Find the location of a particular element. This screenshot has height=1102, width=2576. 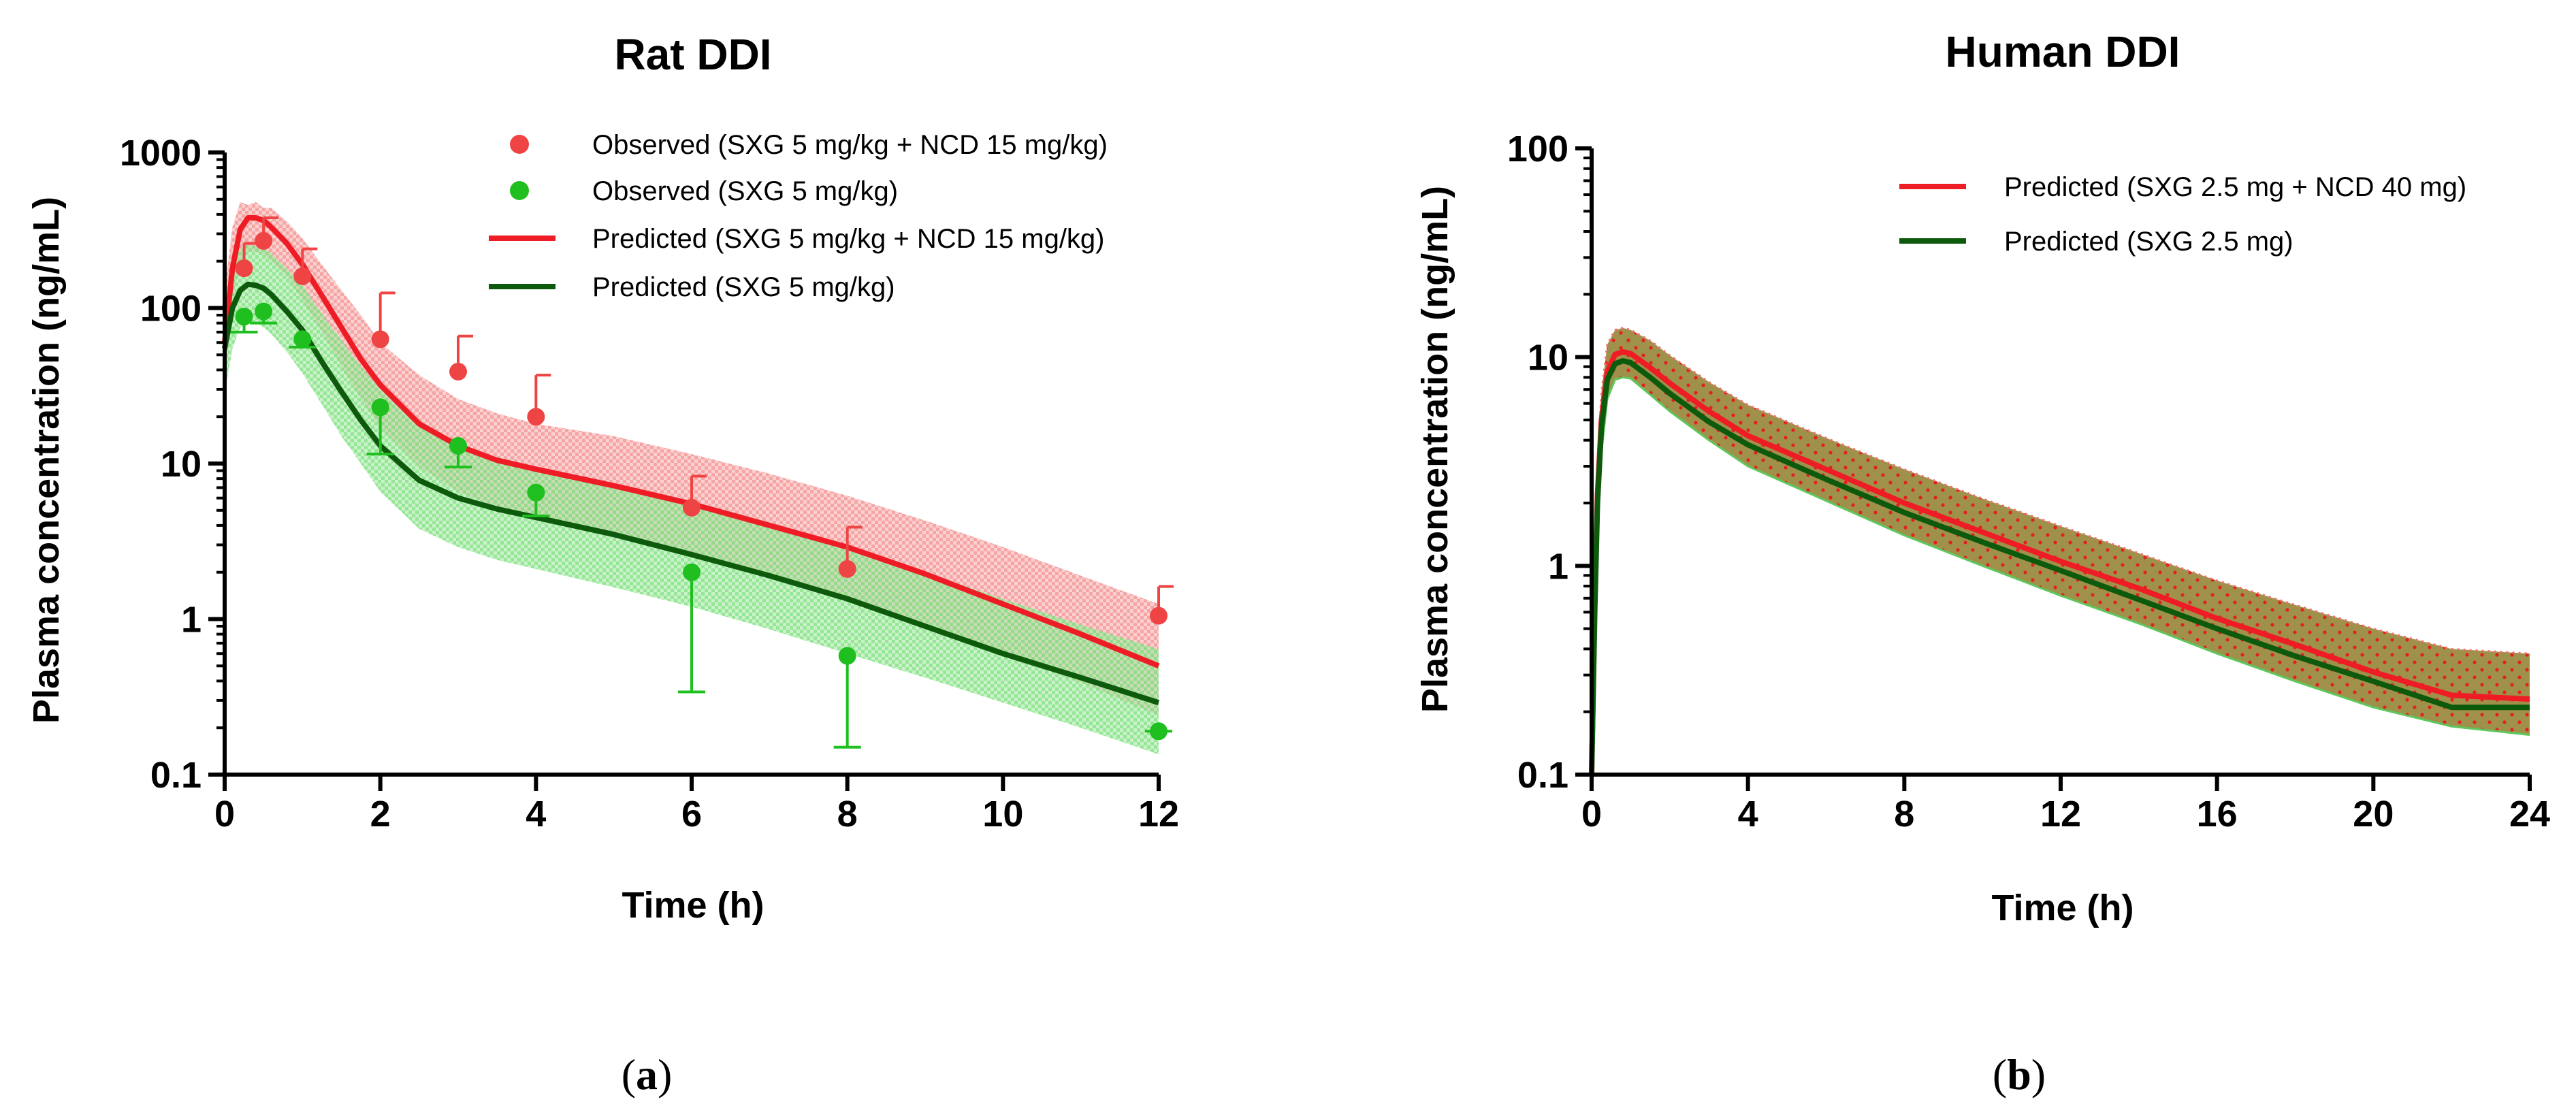

legend-label-predicted-combo: Predicted (SXG 5 mg/kg + NCD 15 mg/kg) is located at coordinates (849, 239).